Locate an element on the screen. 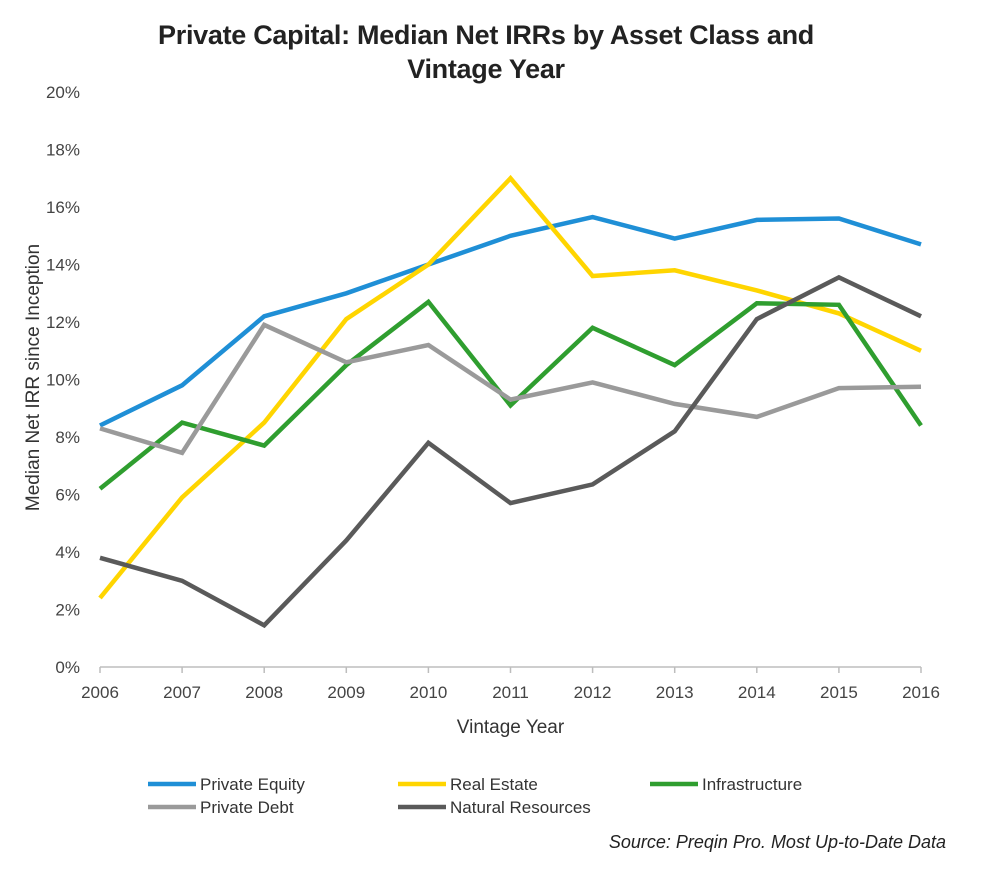  x-tick-label: 2012 is located at coordinates (593, 692).